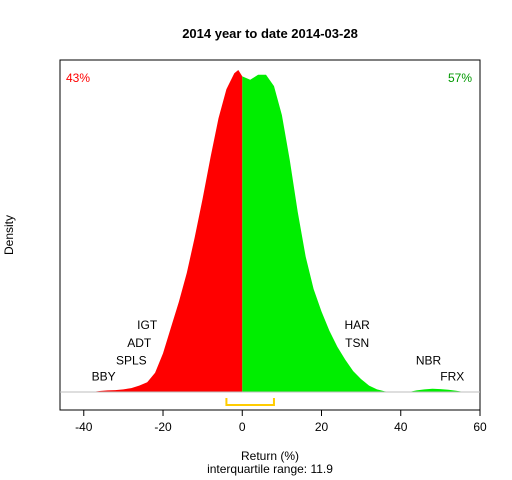  What do you see at coordinates (460, 78) in the screenshot?
I see `positive-percent-label: 57%` at bounding box center [460, 78].